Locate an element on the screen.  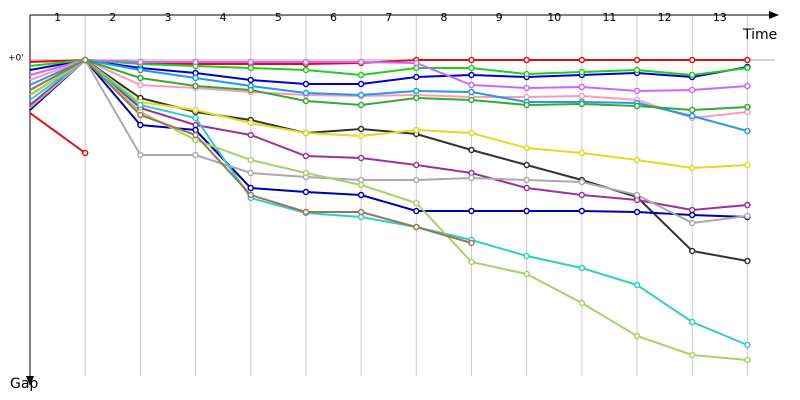
x-tick-label: 11 is located at coordinates (609, 17).